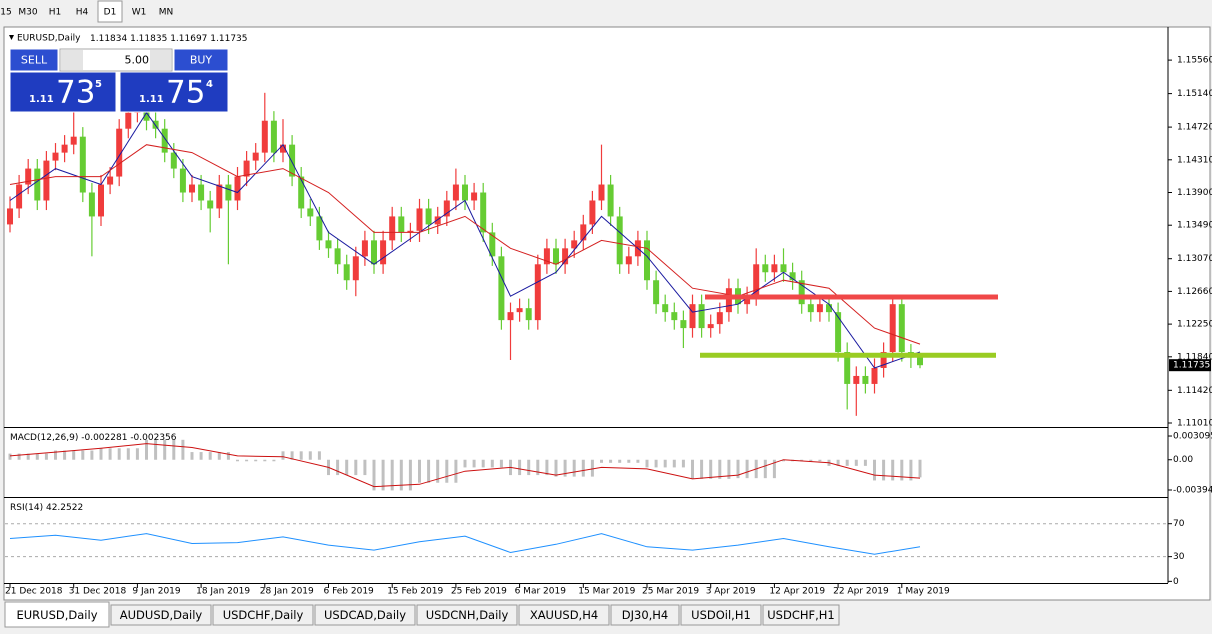  I want to click on x-tick-label: 1 May 2019, so click(923, 592).